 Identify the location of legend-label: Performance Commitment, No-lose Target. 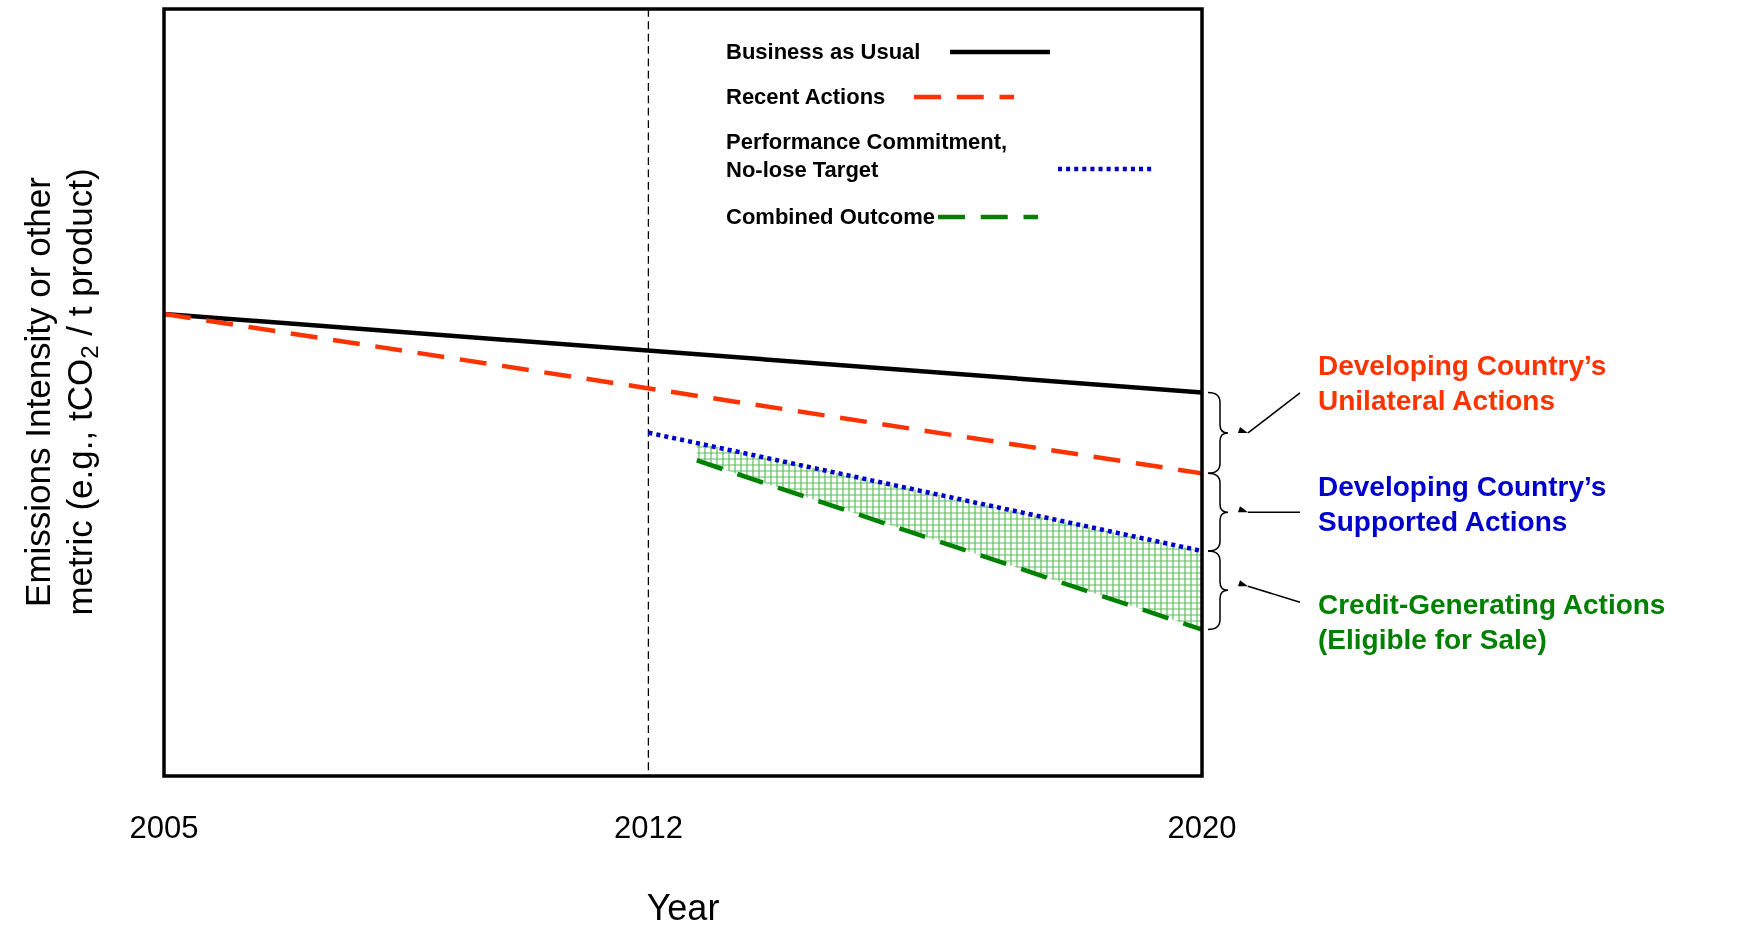
(867, 155).